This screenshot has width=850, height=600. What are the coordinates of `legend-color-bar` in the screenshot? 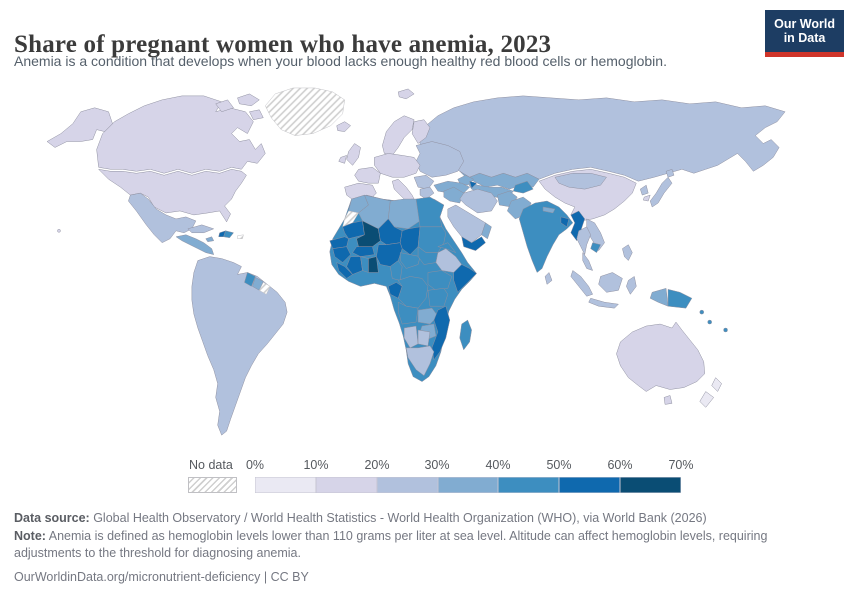 It's located at (468, 485).